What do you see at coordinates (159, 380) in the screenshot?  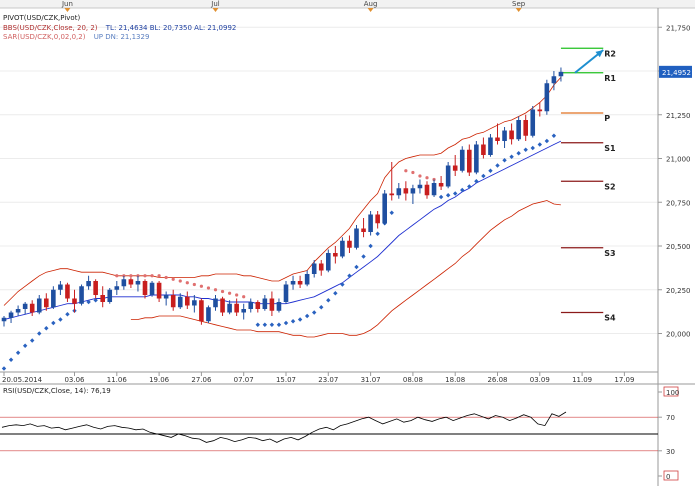 I see `x-tick-label: 19.06` at bounding box center [159, 380].